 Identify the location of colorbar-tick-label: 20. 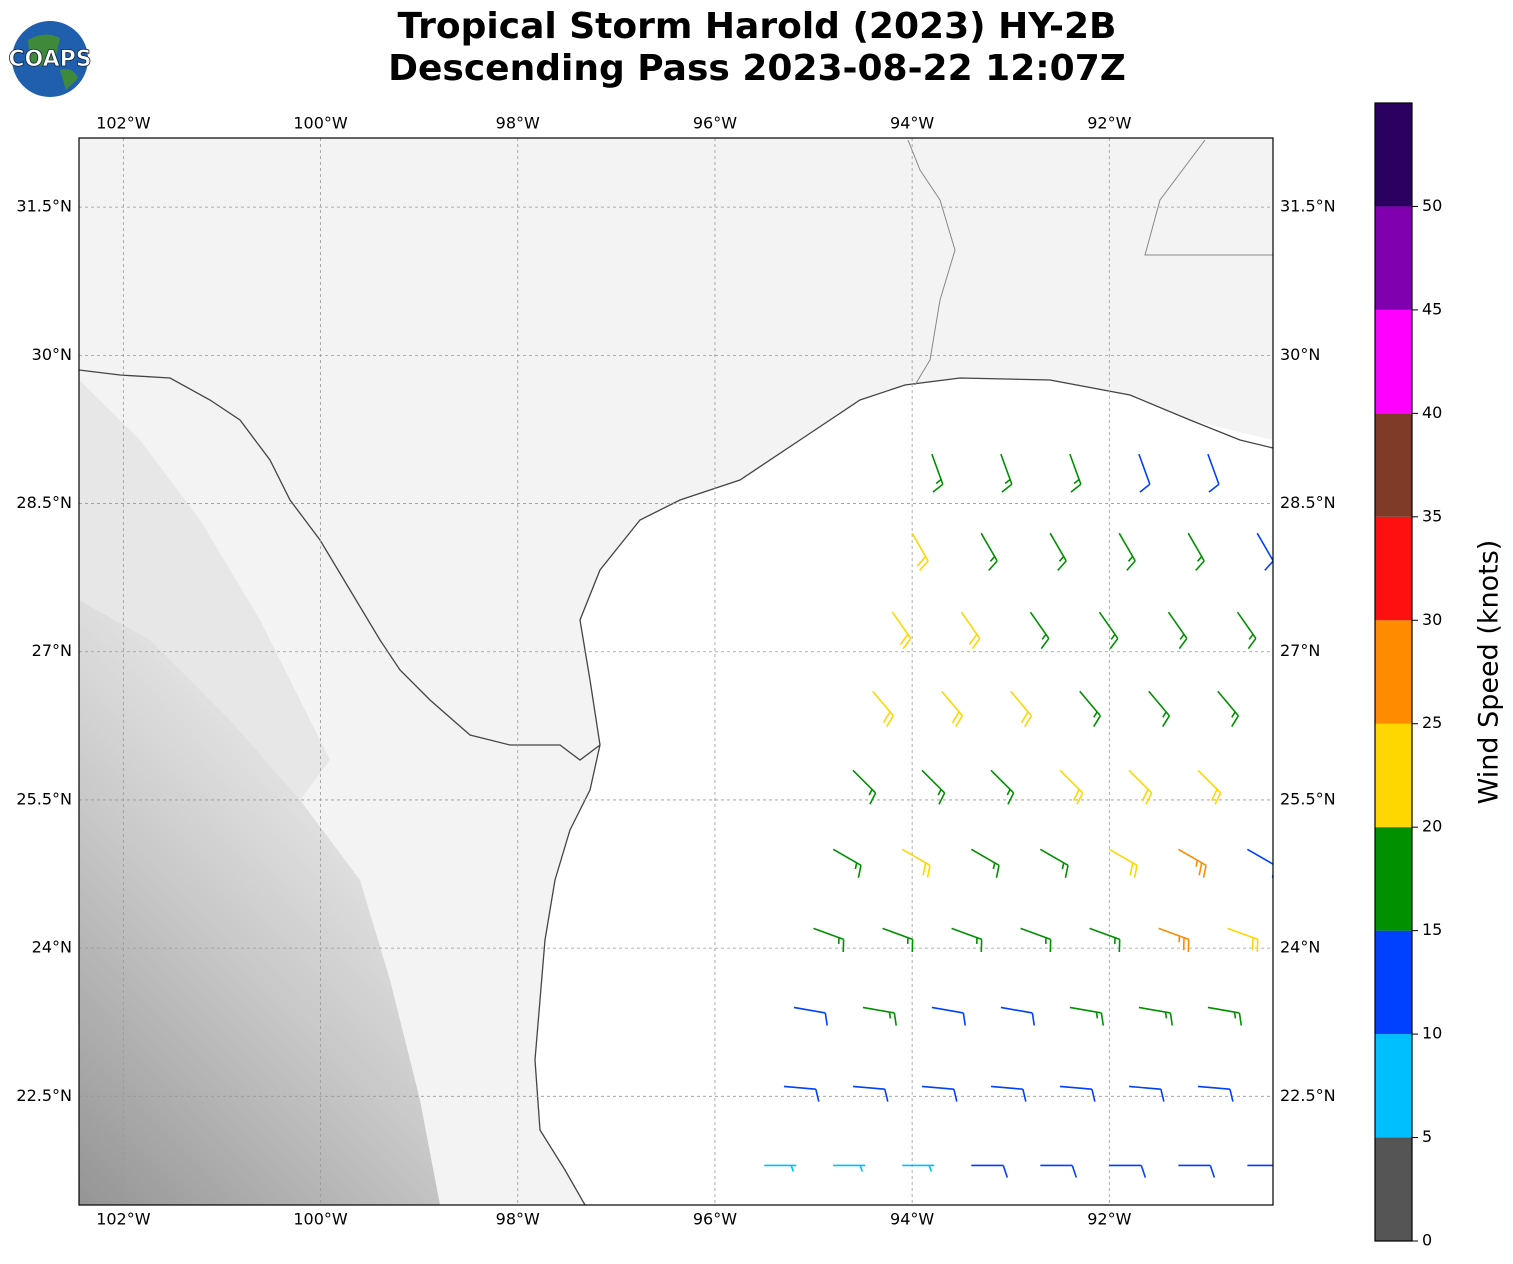
(1432, 826).